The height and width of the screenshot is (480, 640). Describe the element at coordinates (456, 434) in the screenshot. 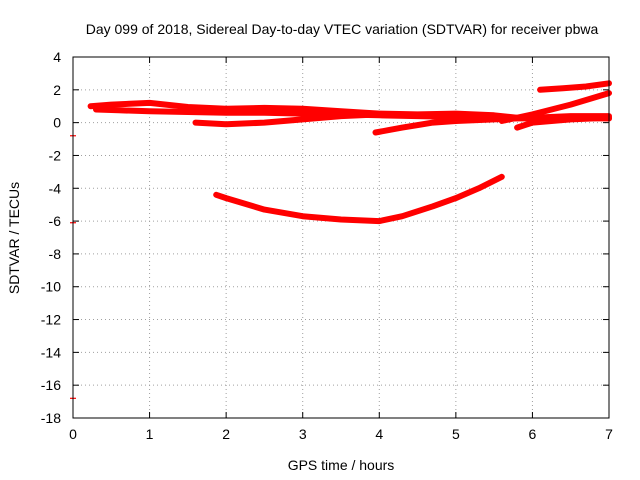

I see `x-tick-label: 5` at that location.